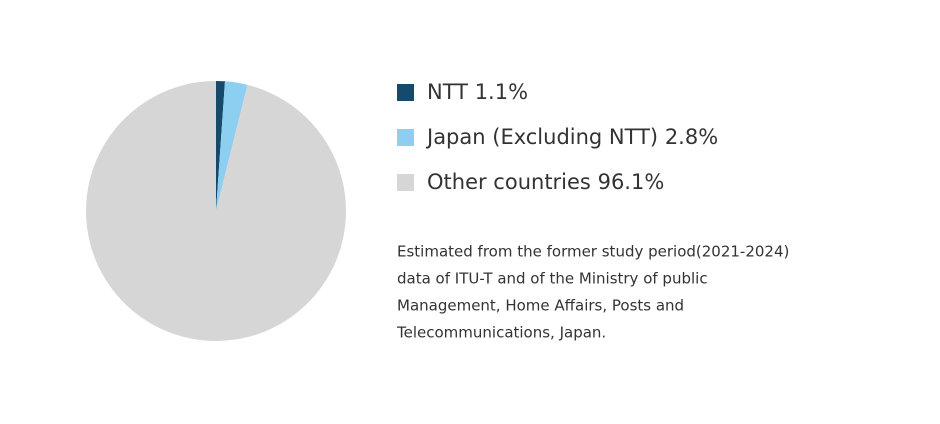 Image resolution: width=940 pixels, height=424 pixels. I want to click on legend-label: NTT 1.1%, so click(477, 92).